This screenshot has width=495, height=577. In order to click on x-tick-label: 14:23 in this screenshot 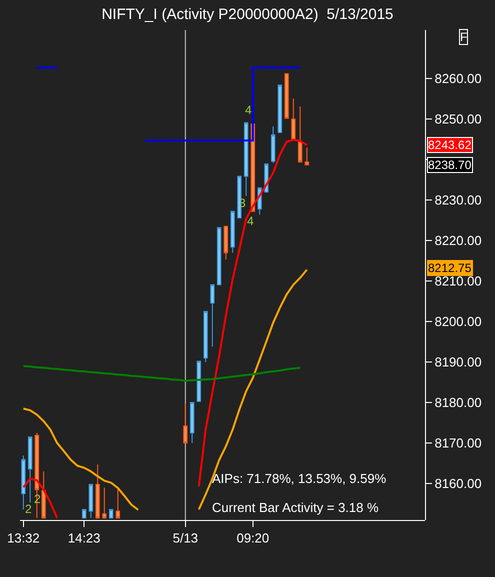, I will do `click(84, 538)`.